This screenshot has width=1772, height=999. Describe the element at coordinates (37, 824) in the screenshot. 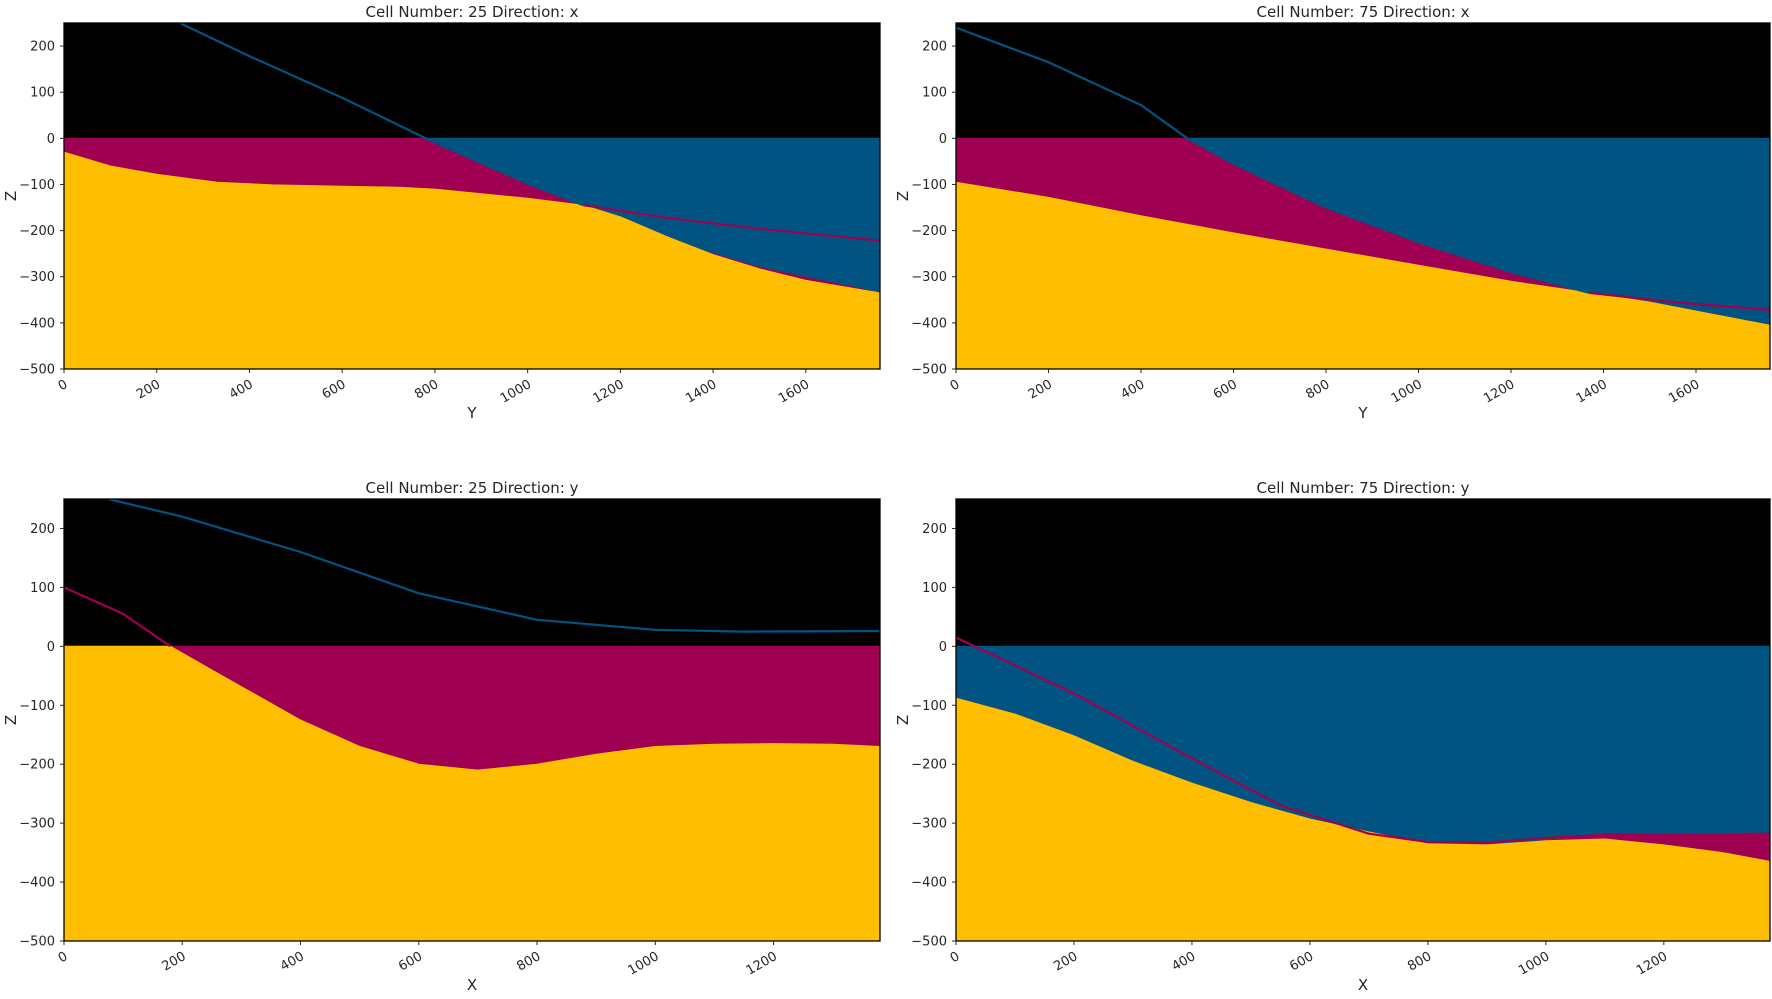

I see `chart-2-ytick-label: −300` at that location.